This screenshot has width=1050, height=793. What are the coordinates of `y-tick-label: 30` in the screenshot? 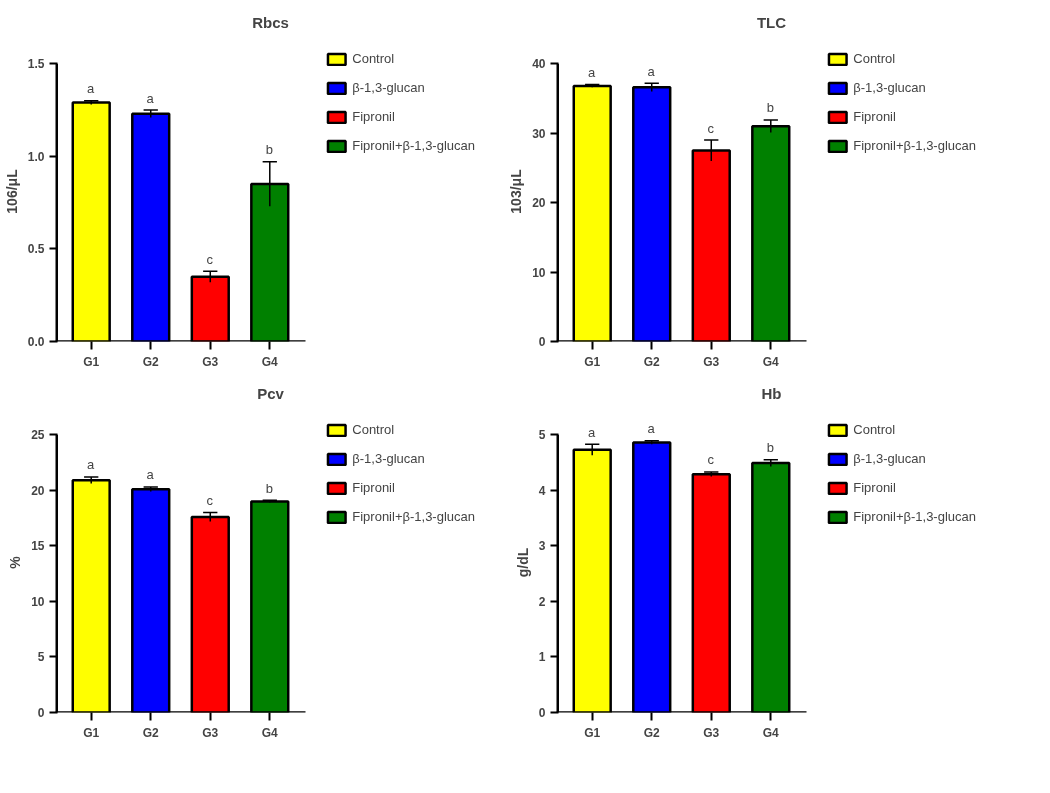 It's located at (539, 133).